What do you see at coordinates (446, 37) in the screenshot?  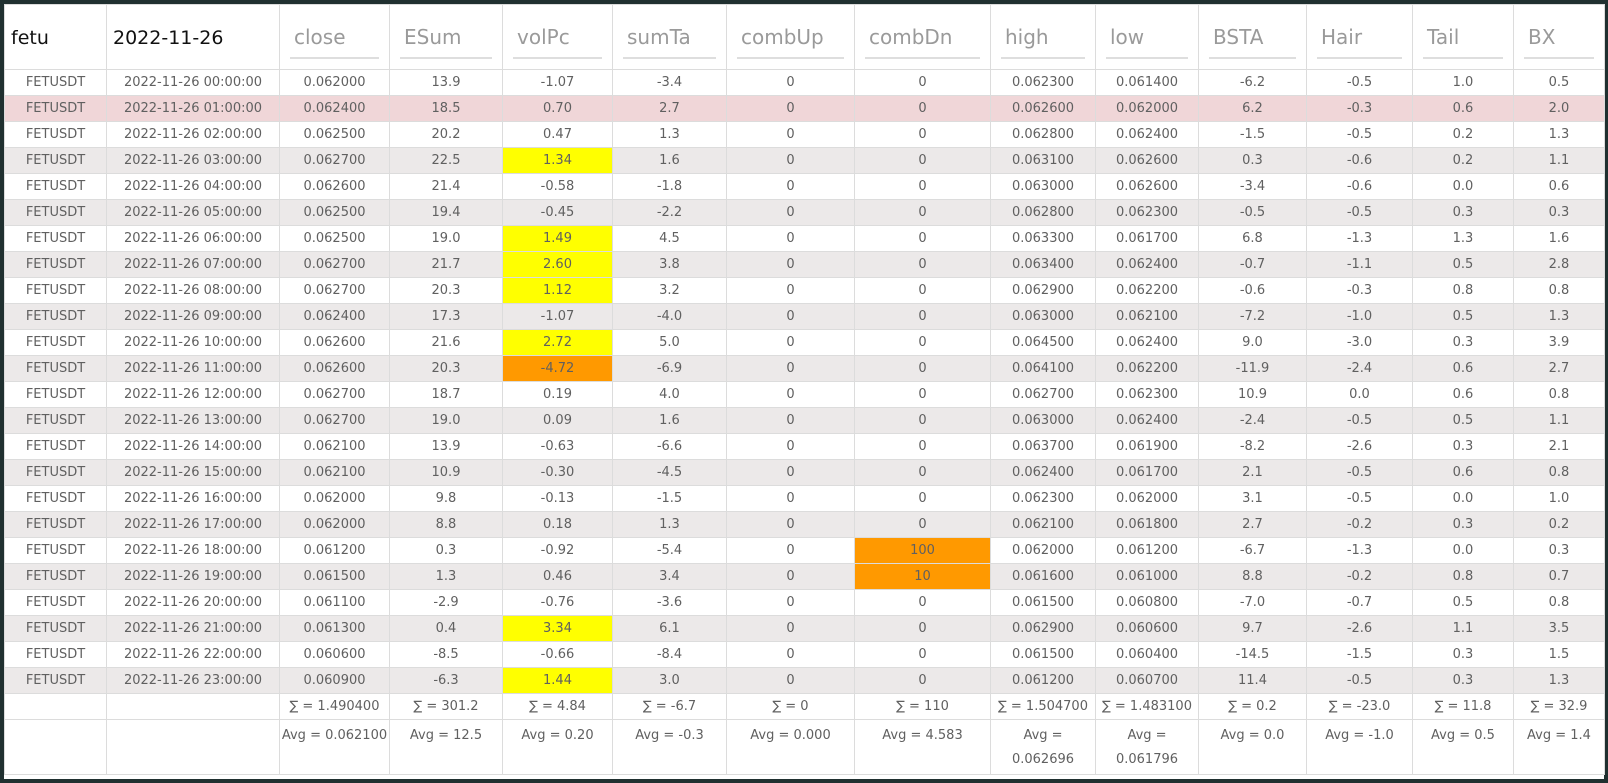 I see `column-name: ESum` at bounding box center [446, 37].